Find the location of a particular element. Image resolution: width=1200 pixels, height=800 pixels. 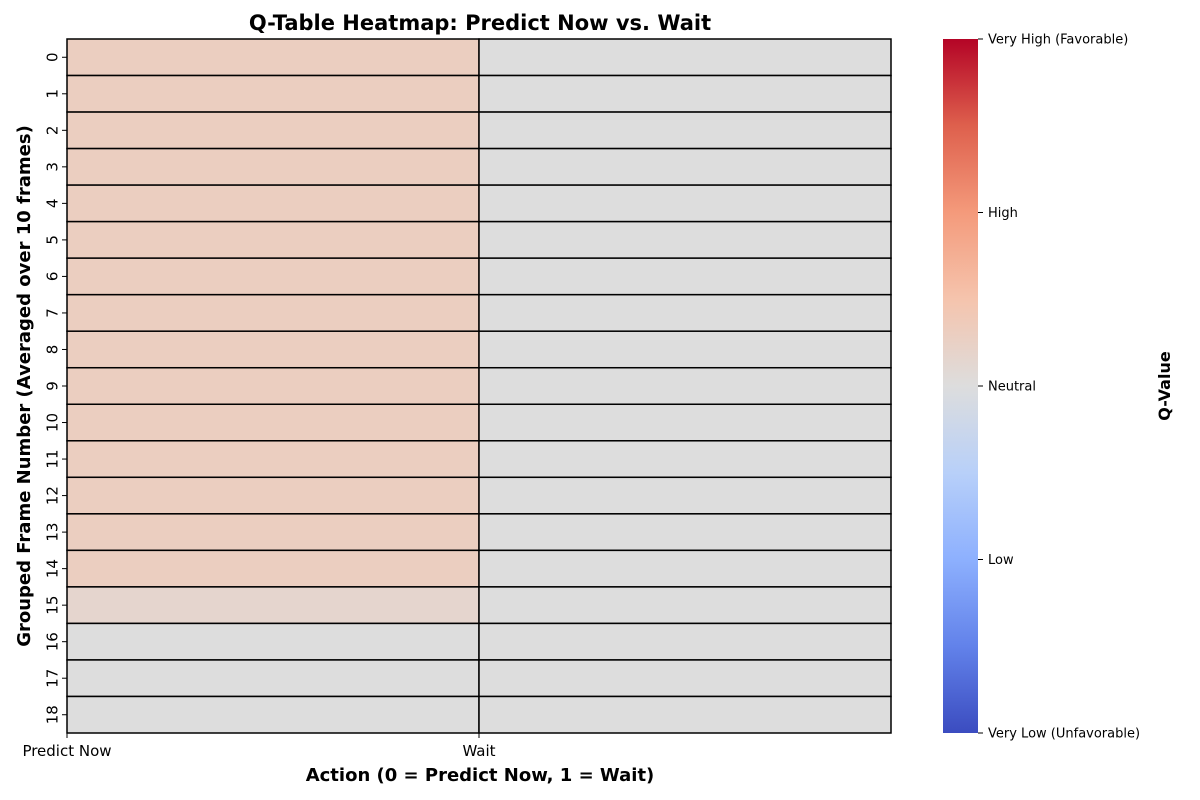

y-tick-label: 14 is located at coordinates (52, 568).